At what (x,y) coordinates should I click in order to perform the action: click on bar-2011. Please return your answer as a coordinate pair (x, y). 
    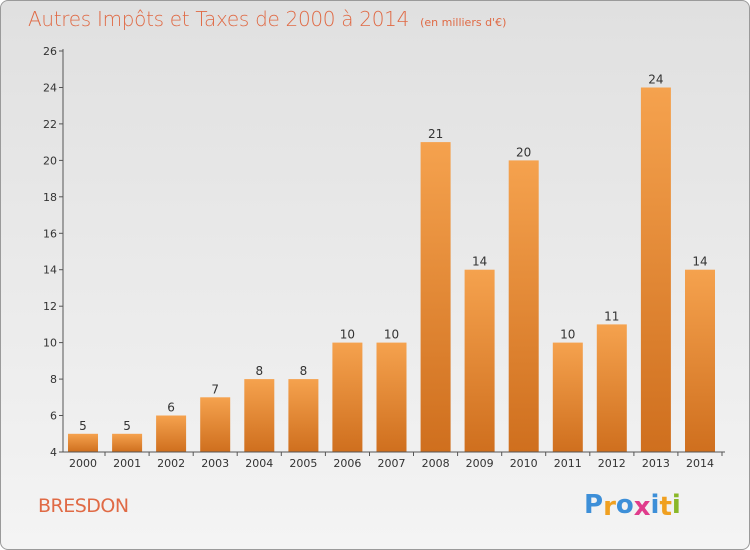
    Looking at the image, I should click on (567, 397).